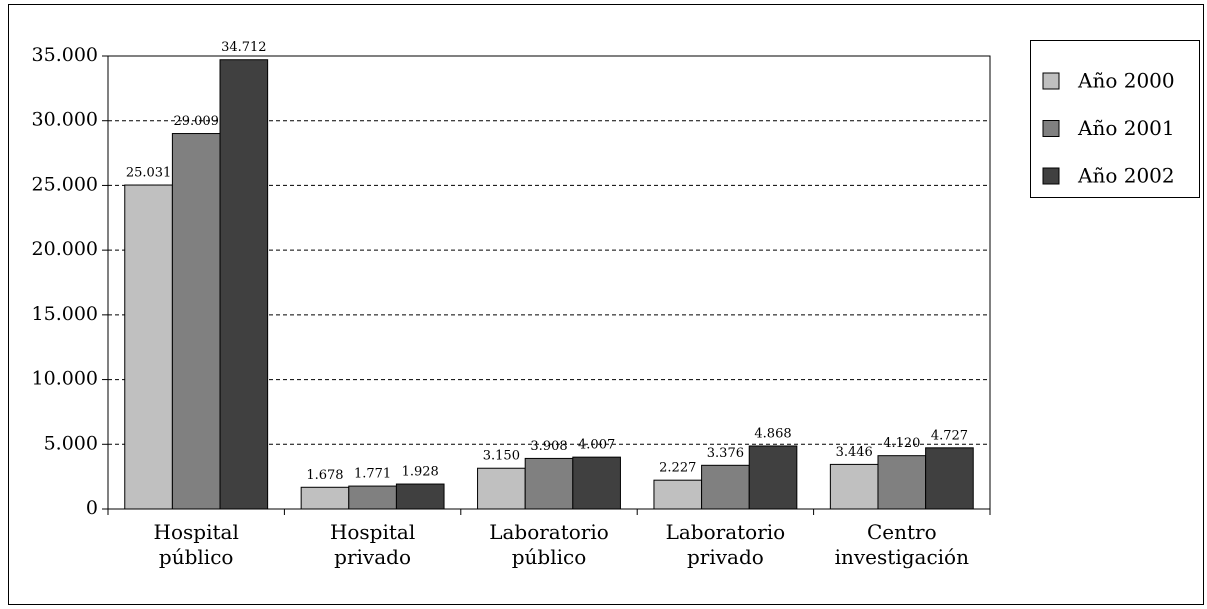 This screenshot has width=1207, height=609. Describe the element at coordinates (196, 544) in the screenshot. I see `x-tick-label: Hospital público` at that location.